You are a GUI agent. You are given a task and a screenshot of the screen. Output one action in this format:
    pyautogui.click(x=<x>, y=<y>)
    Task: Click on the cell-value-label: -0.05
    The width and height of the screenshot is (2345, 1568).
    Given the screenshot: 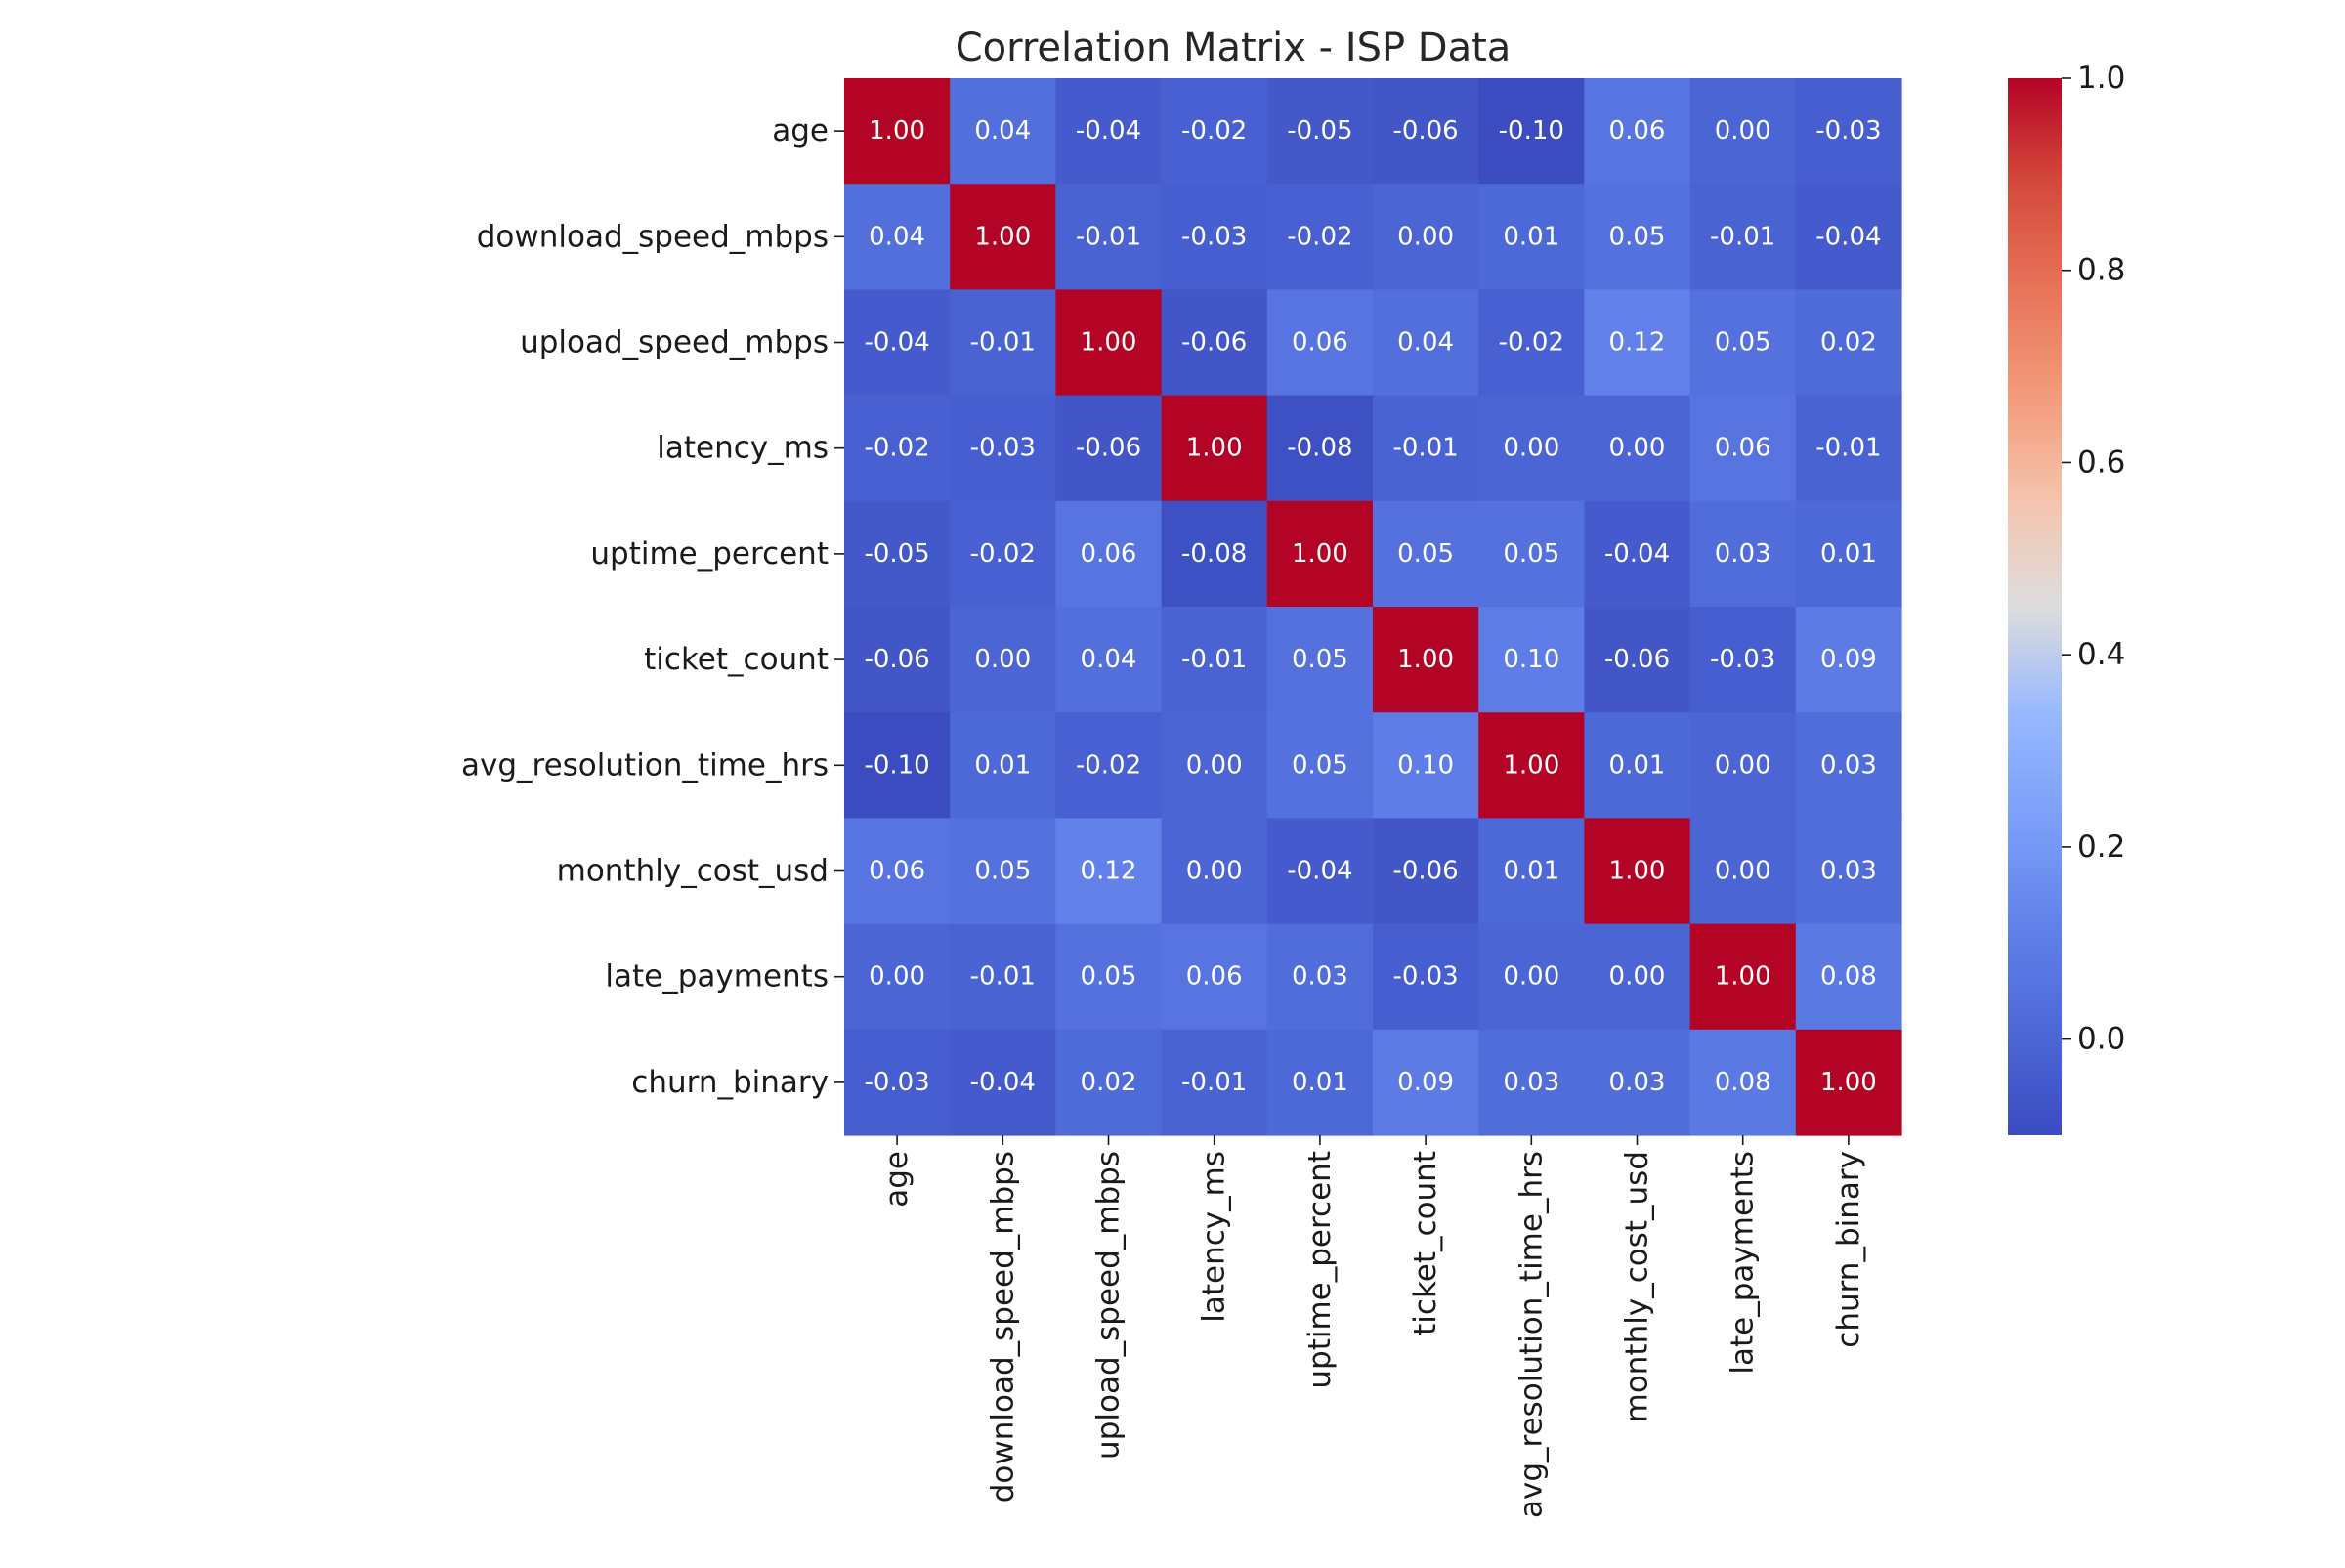 What is the action you would take?
    pyautogui.click(x=896, y=554)
    